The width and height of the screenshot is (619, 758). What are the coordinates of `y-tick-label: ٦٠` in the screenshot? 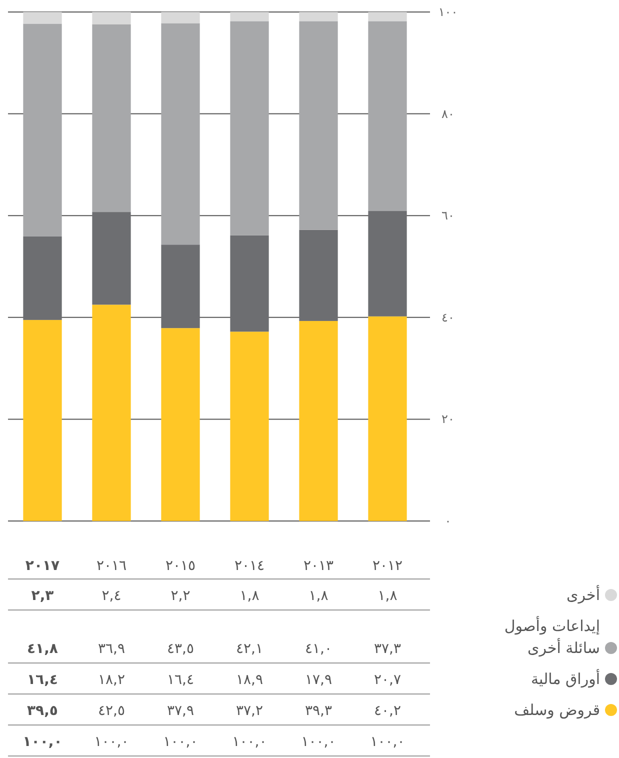 It's located at (448, 215).